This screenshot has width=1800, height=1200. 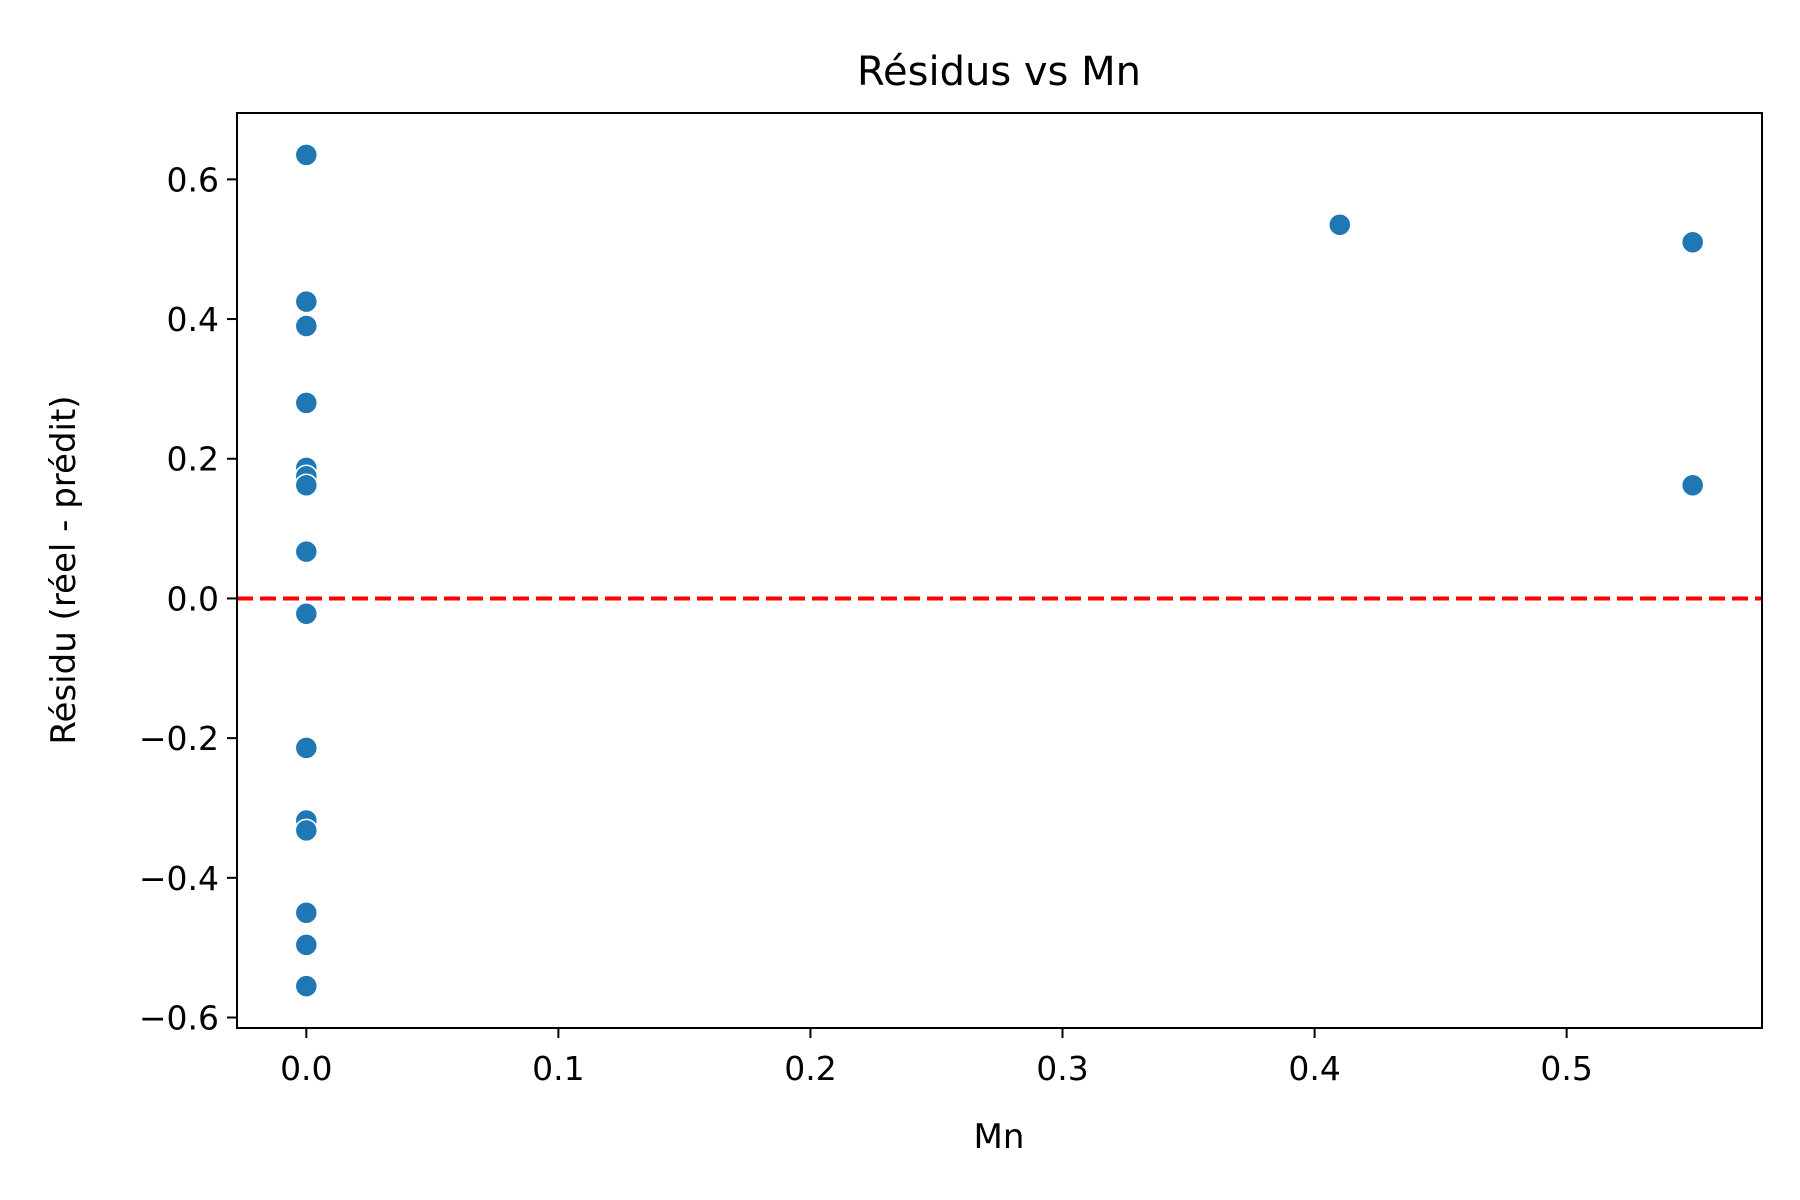 I want to click on chart-title: Résidus vs Mn, so click(x=999, y=72).